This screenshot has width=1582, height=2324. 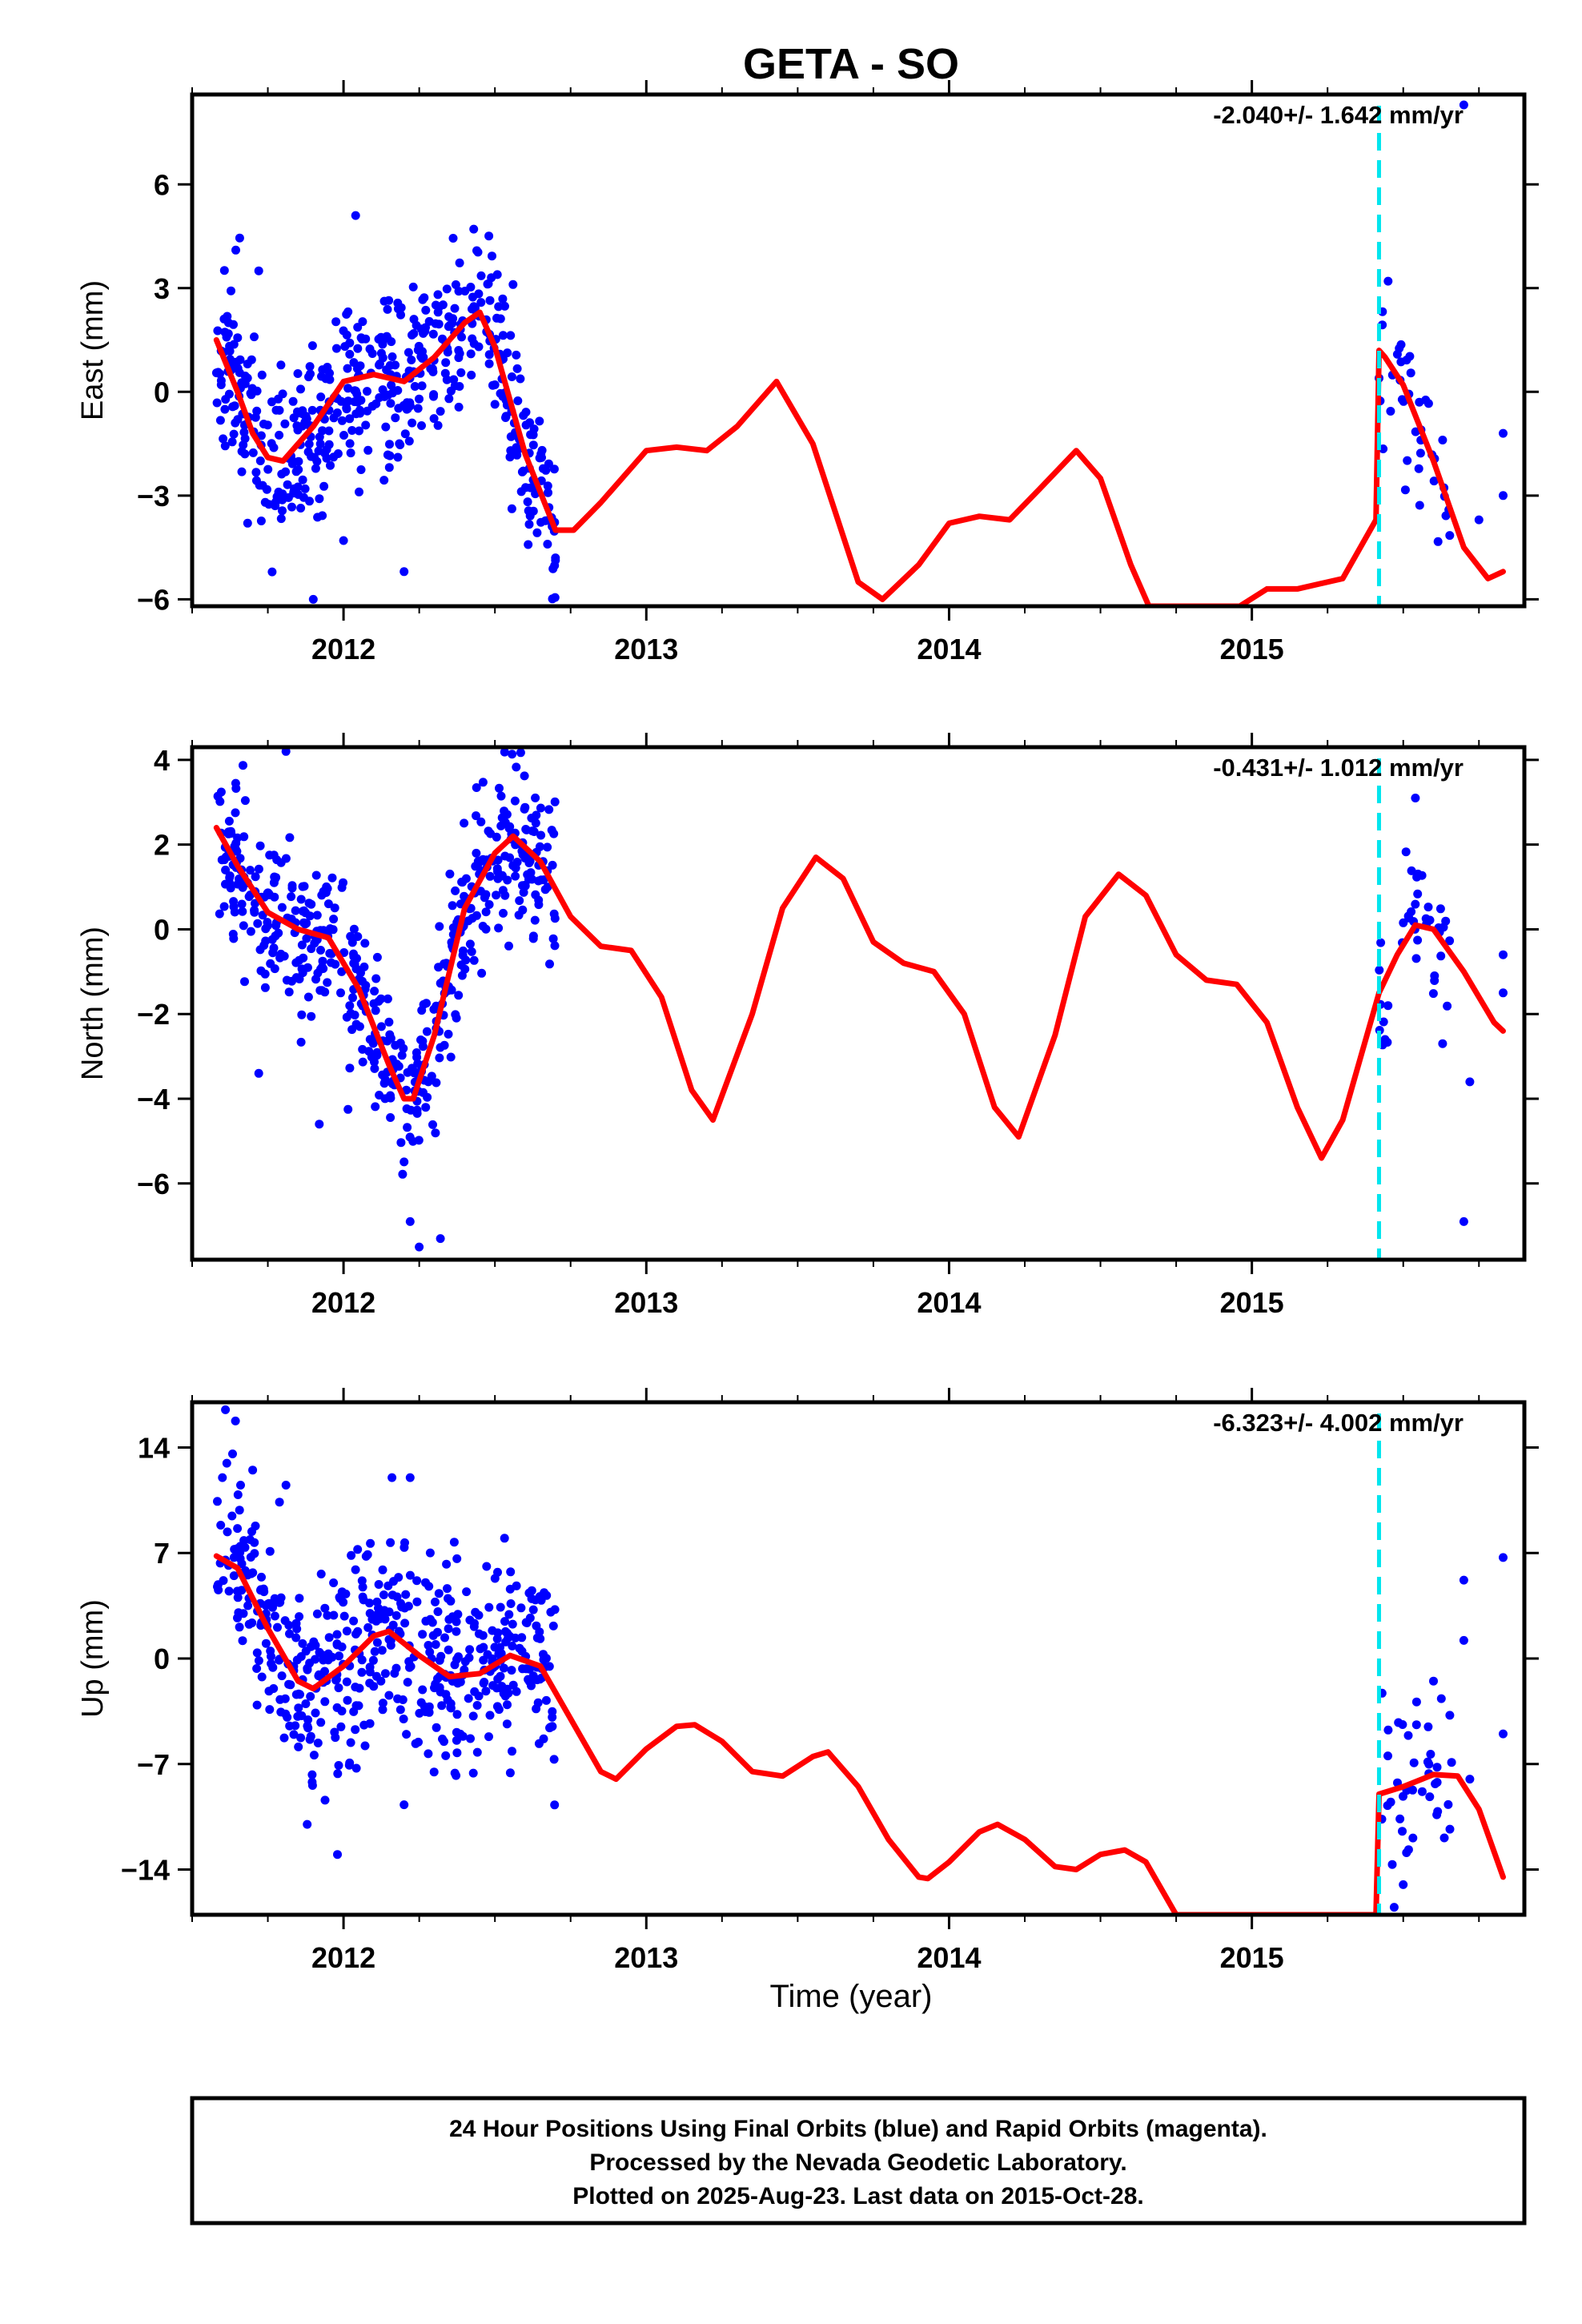 I want to click on x-tick-label: 2015, so click(x=1252, y=649).